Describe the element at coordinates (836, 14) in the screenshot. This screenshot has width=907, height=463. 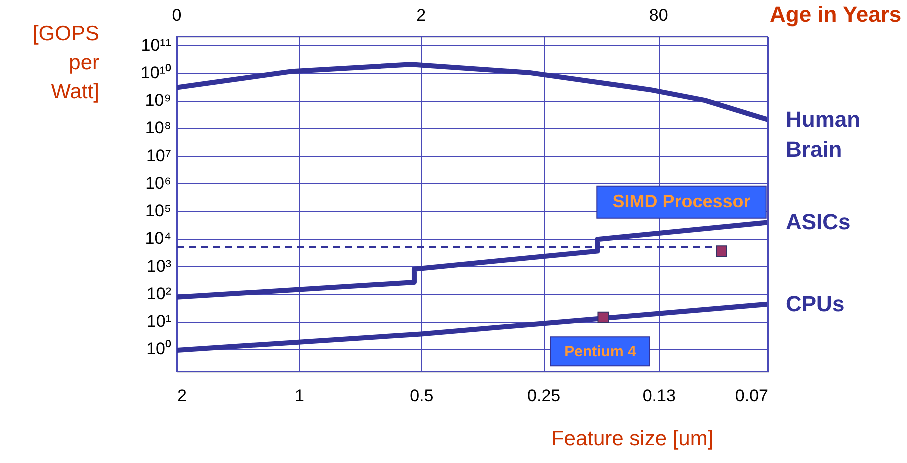
I see `x2-axis-title: Age in Years` at that location.